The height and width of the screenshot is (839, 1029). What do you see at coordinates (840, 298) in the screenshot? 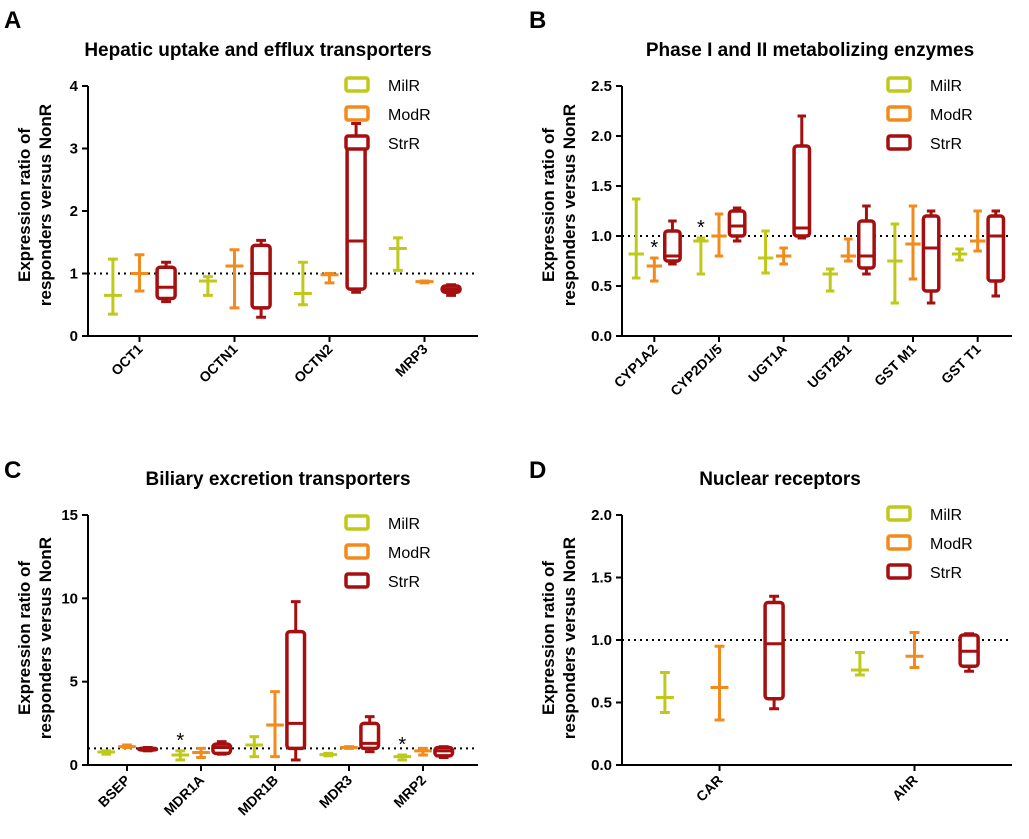
I see `category-group-ugt2b1: UGT2B1` at bounding box center [840, 298].